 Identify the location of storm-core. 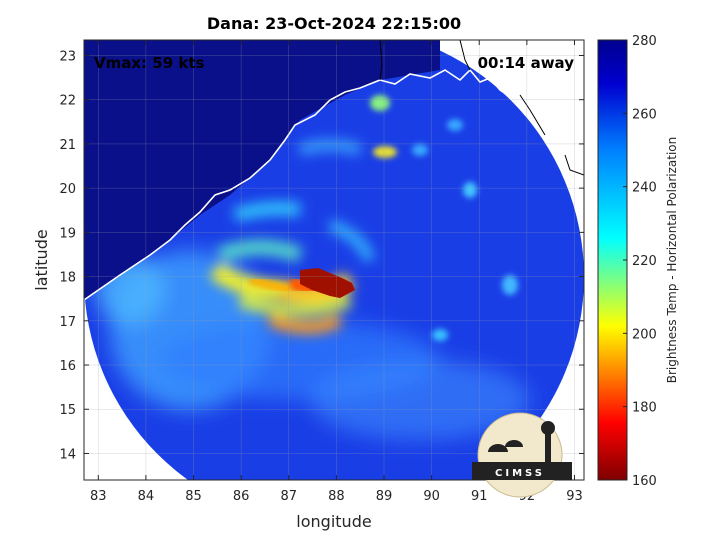
(327, 283).